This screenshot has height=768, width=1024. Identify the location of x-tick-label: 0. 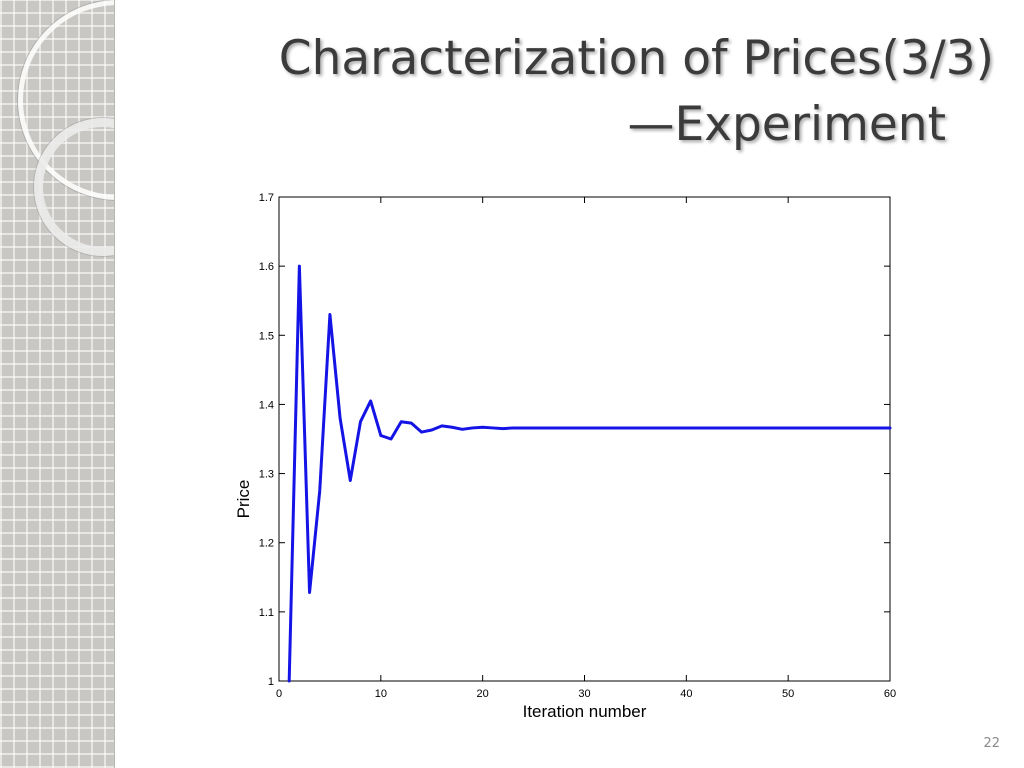
(279, 694).